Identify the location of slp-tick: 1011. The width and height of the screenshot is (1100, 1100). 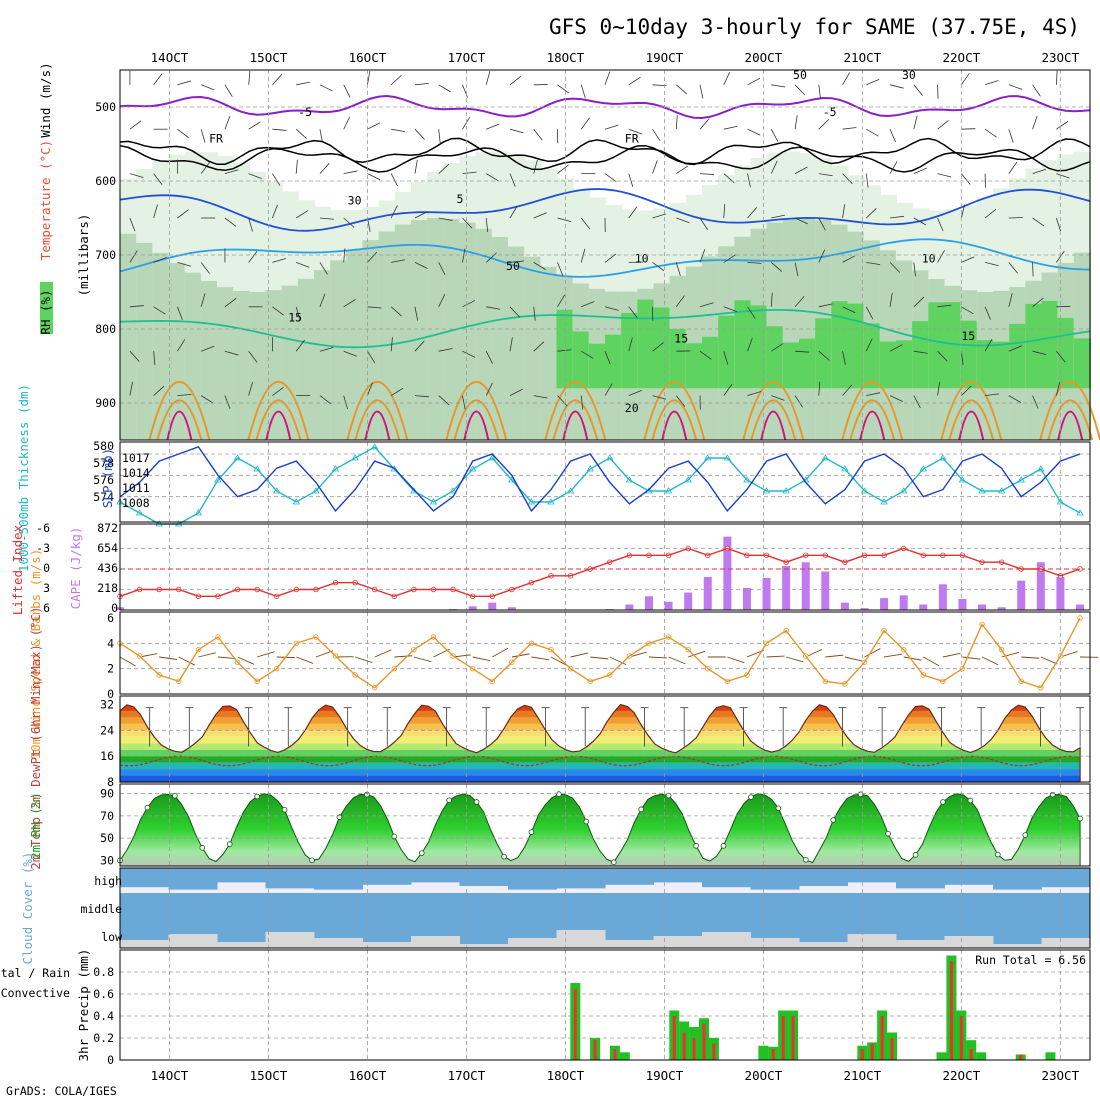
(136, 488).